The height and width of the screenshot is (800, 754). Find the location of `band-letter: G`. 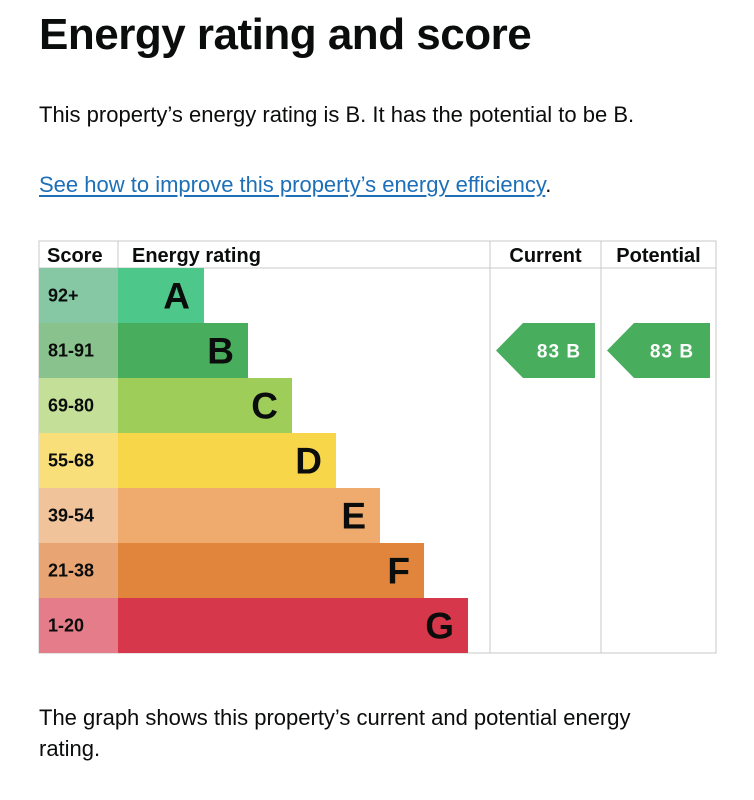

band-letter: G is located at coordinates (439, 626).